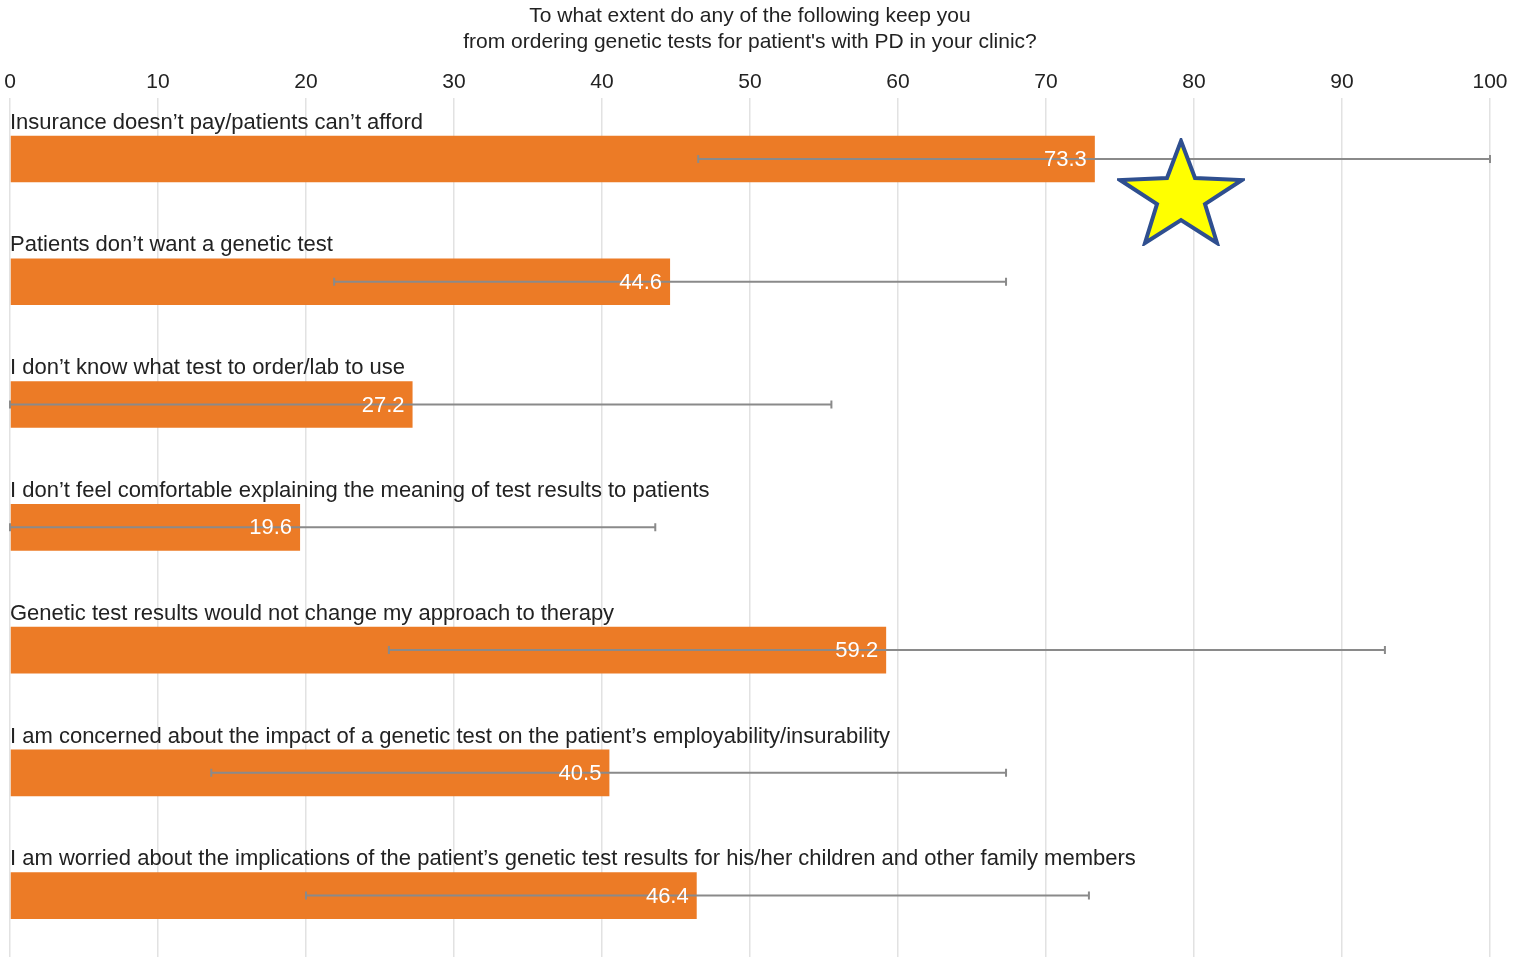 This screenshot has height=957, width=1514. What do you see at coordinates (573, 858) in the screenshot?
I see `y-tick-label: I am worried about the implications of the patient’s genetic test results for his/her children and other family members` at bounding box center [573, 858].